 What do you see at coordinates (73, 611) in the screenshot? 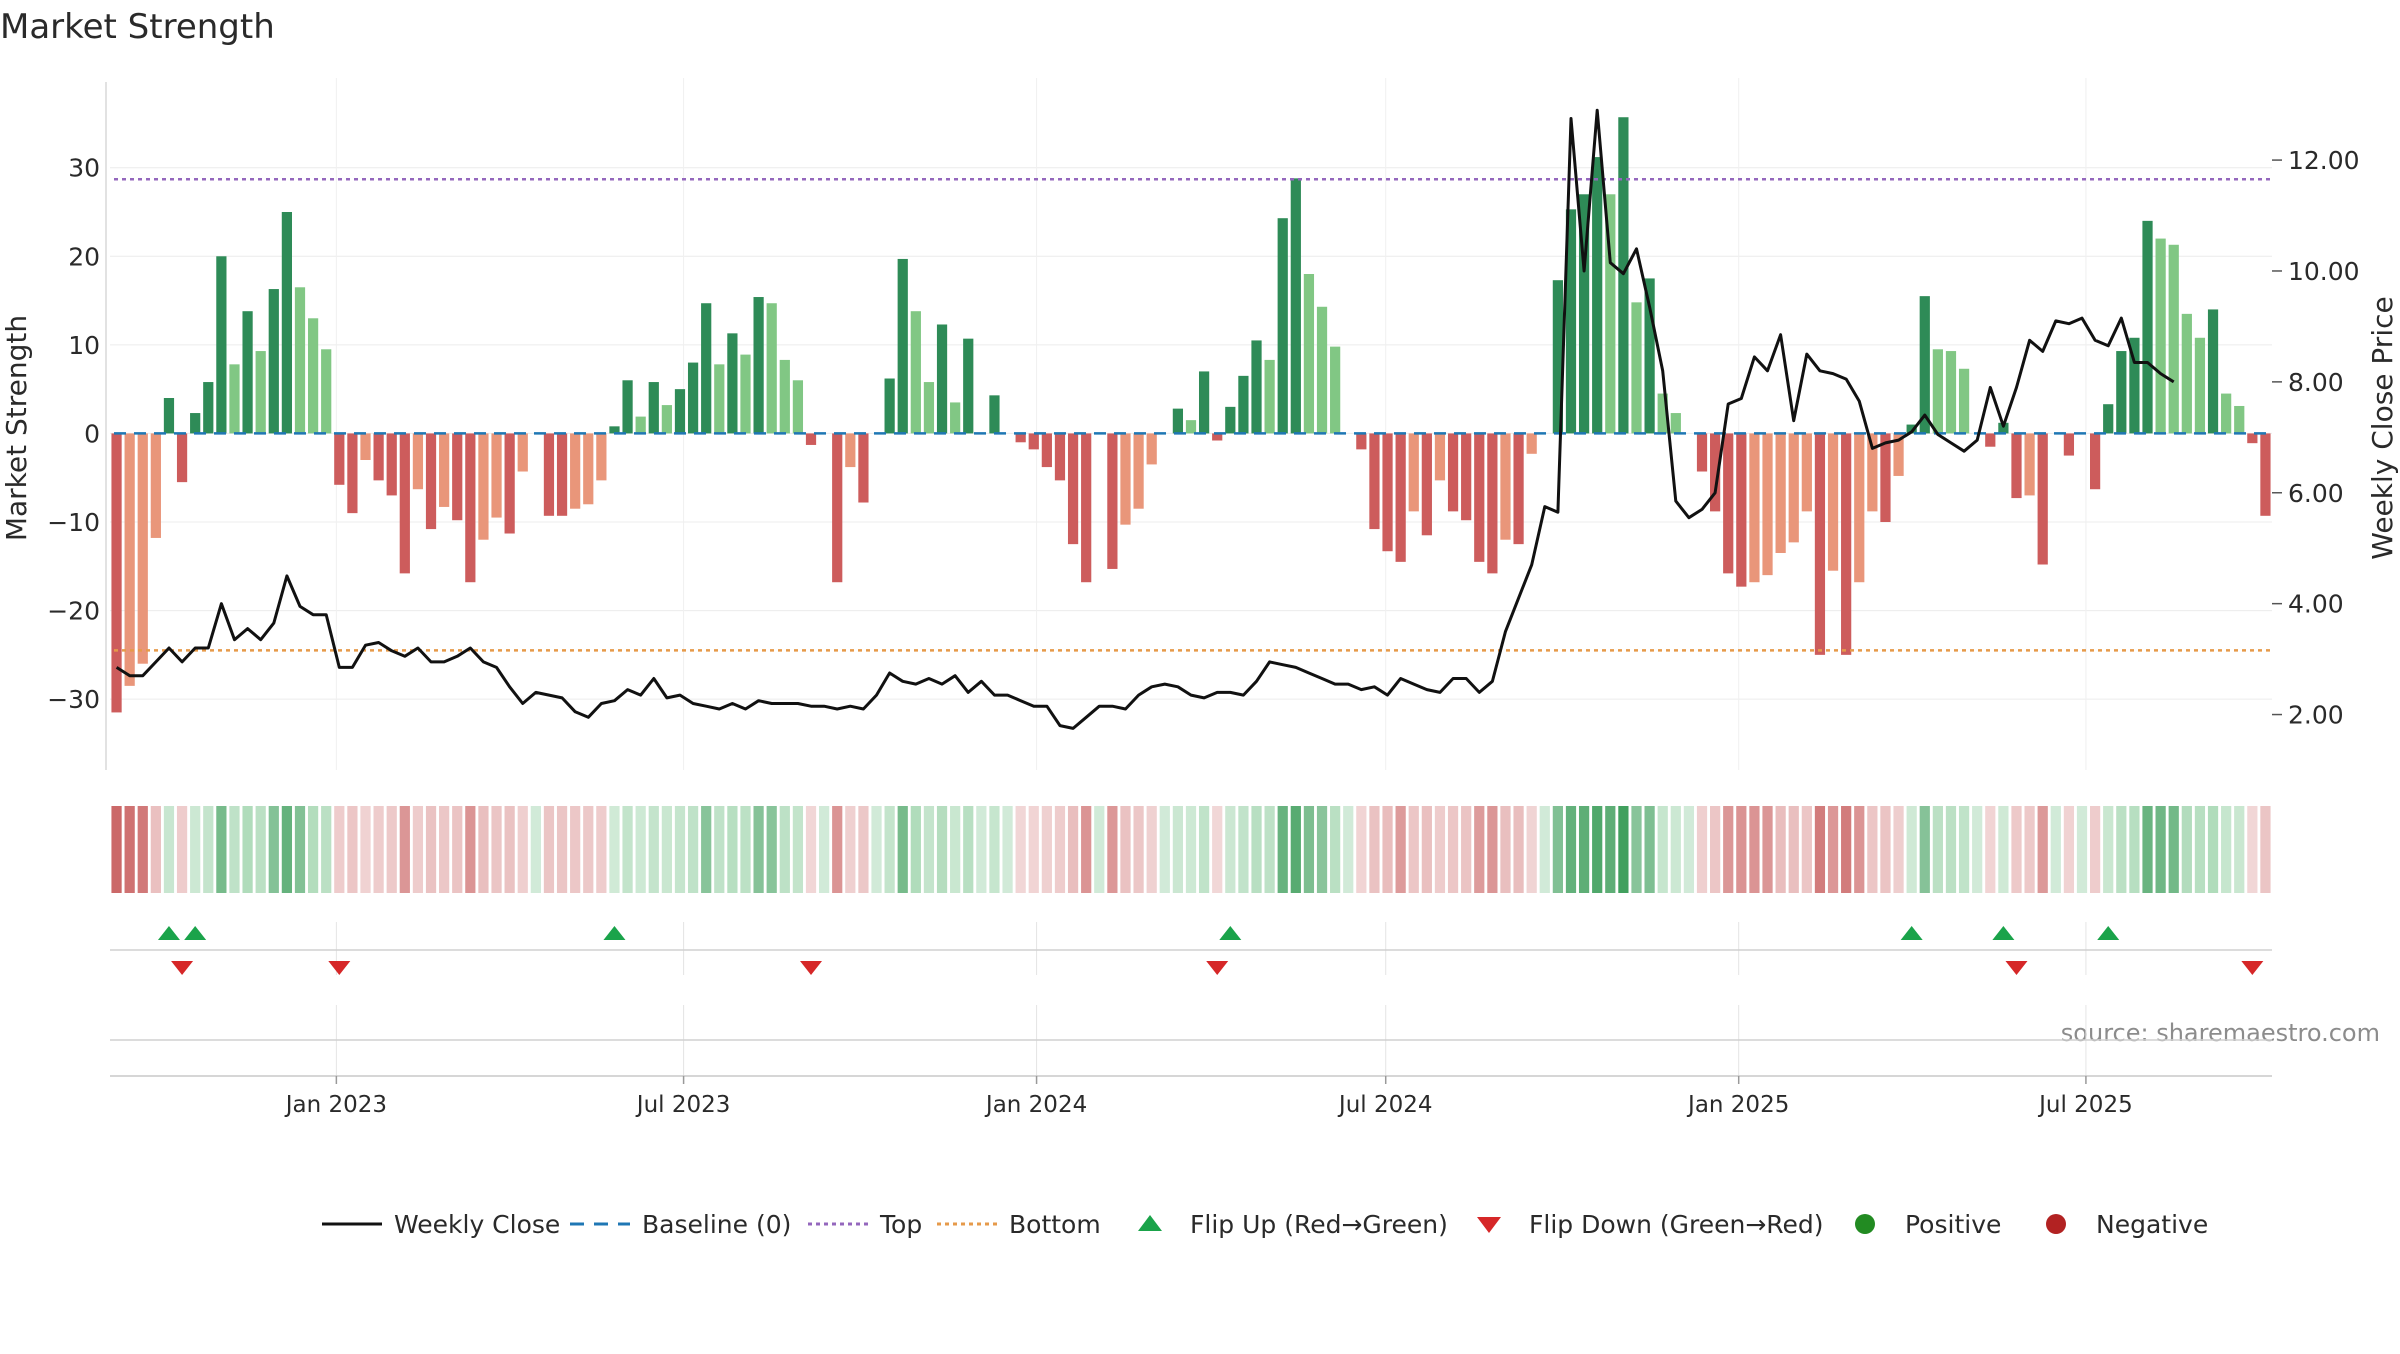
I see `y-tick-label: −20` at bounding box center [73, 611].